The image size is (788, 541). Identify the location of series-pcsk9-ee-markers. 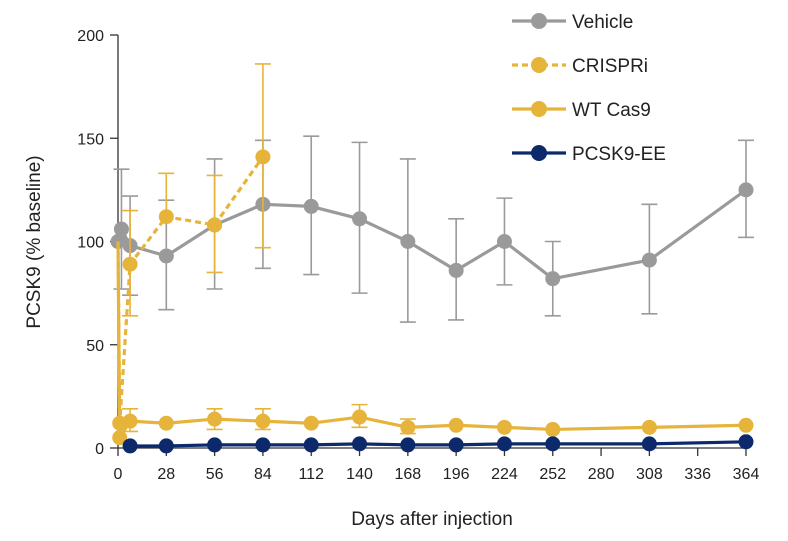
(438, 444).